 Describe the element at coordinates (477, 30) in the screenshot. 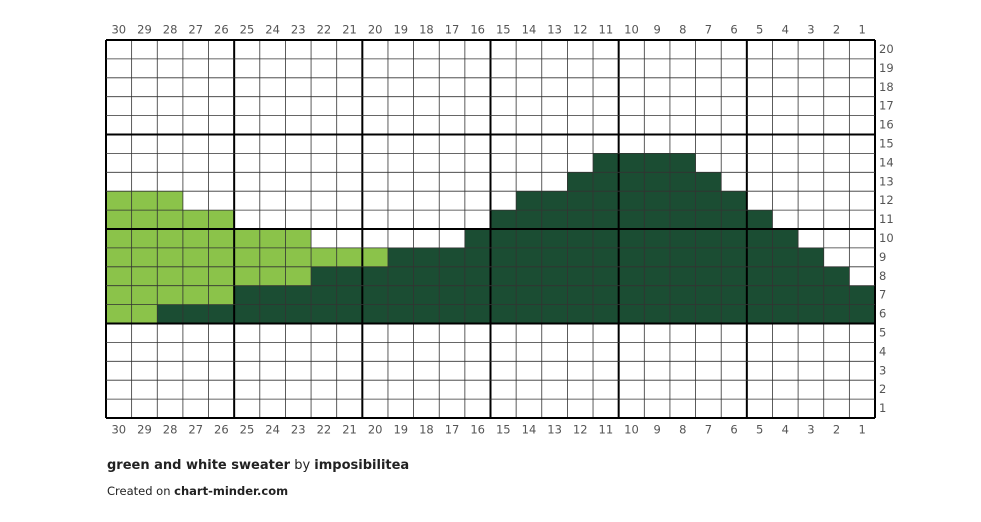

I see `column-label: 16` at that location.